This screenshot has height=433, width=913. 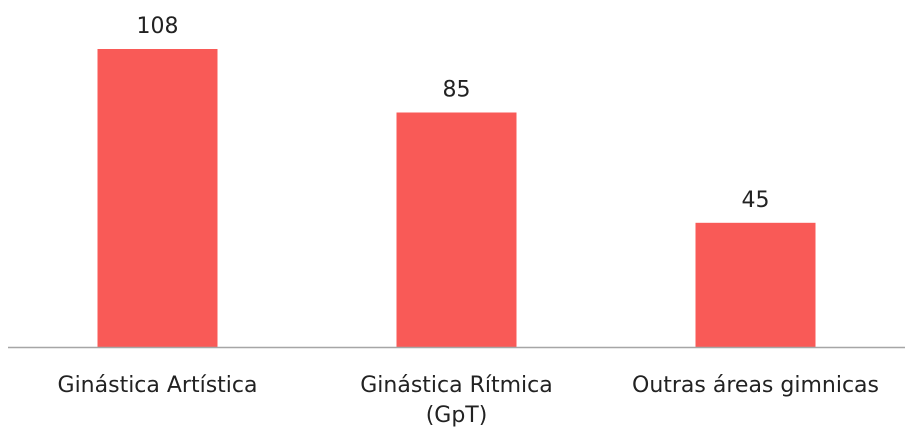 I want to click on category-label-2-line-0: Outras áreas gimnicas, so click(x=755, y=385).